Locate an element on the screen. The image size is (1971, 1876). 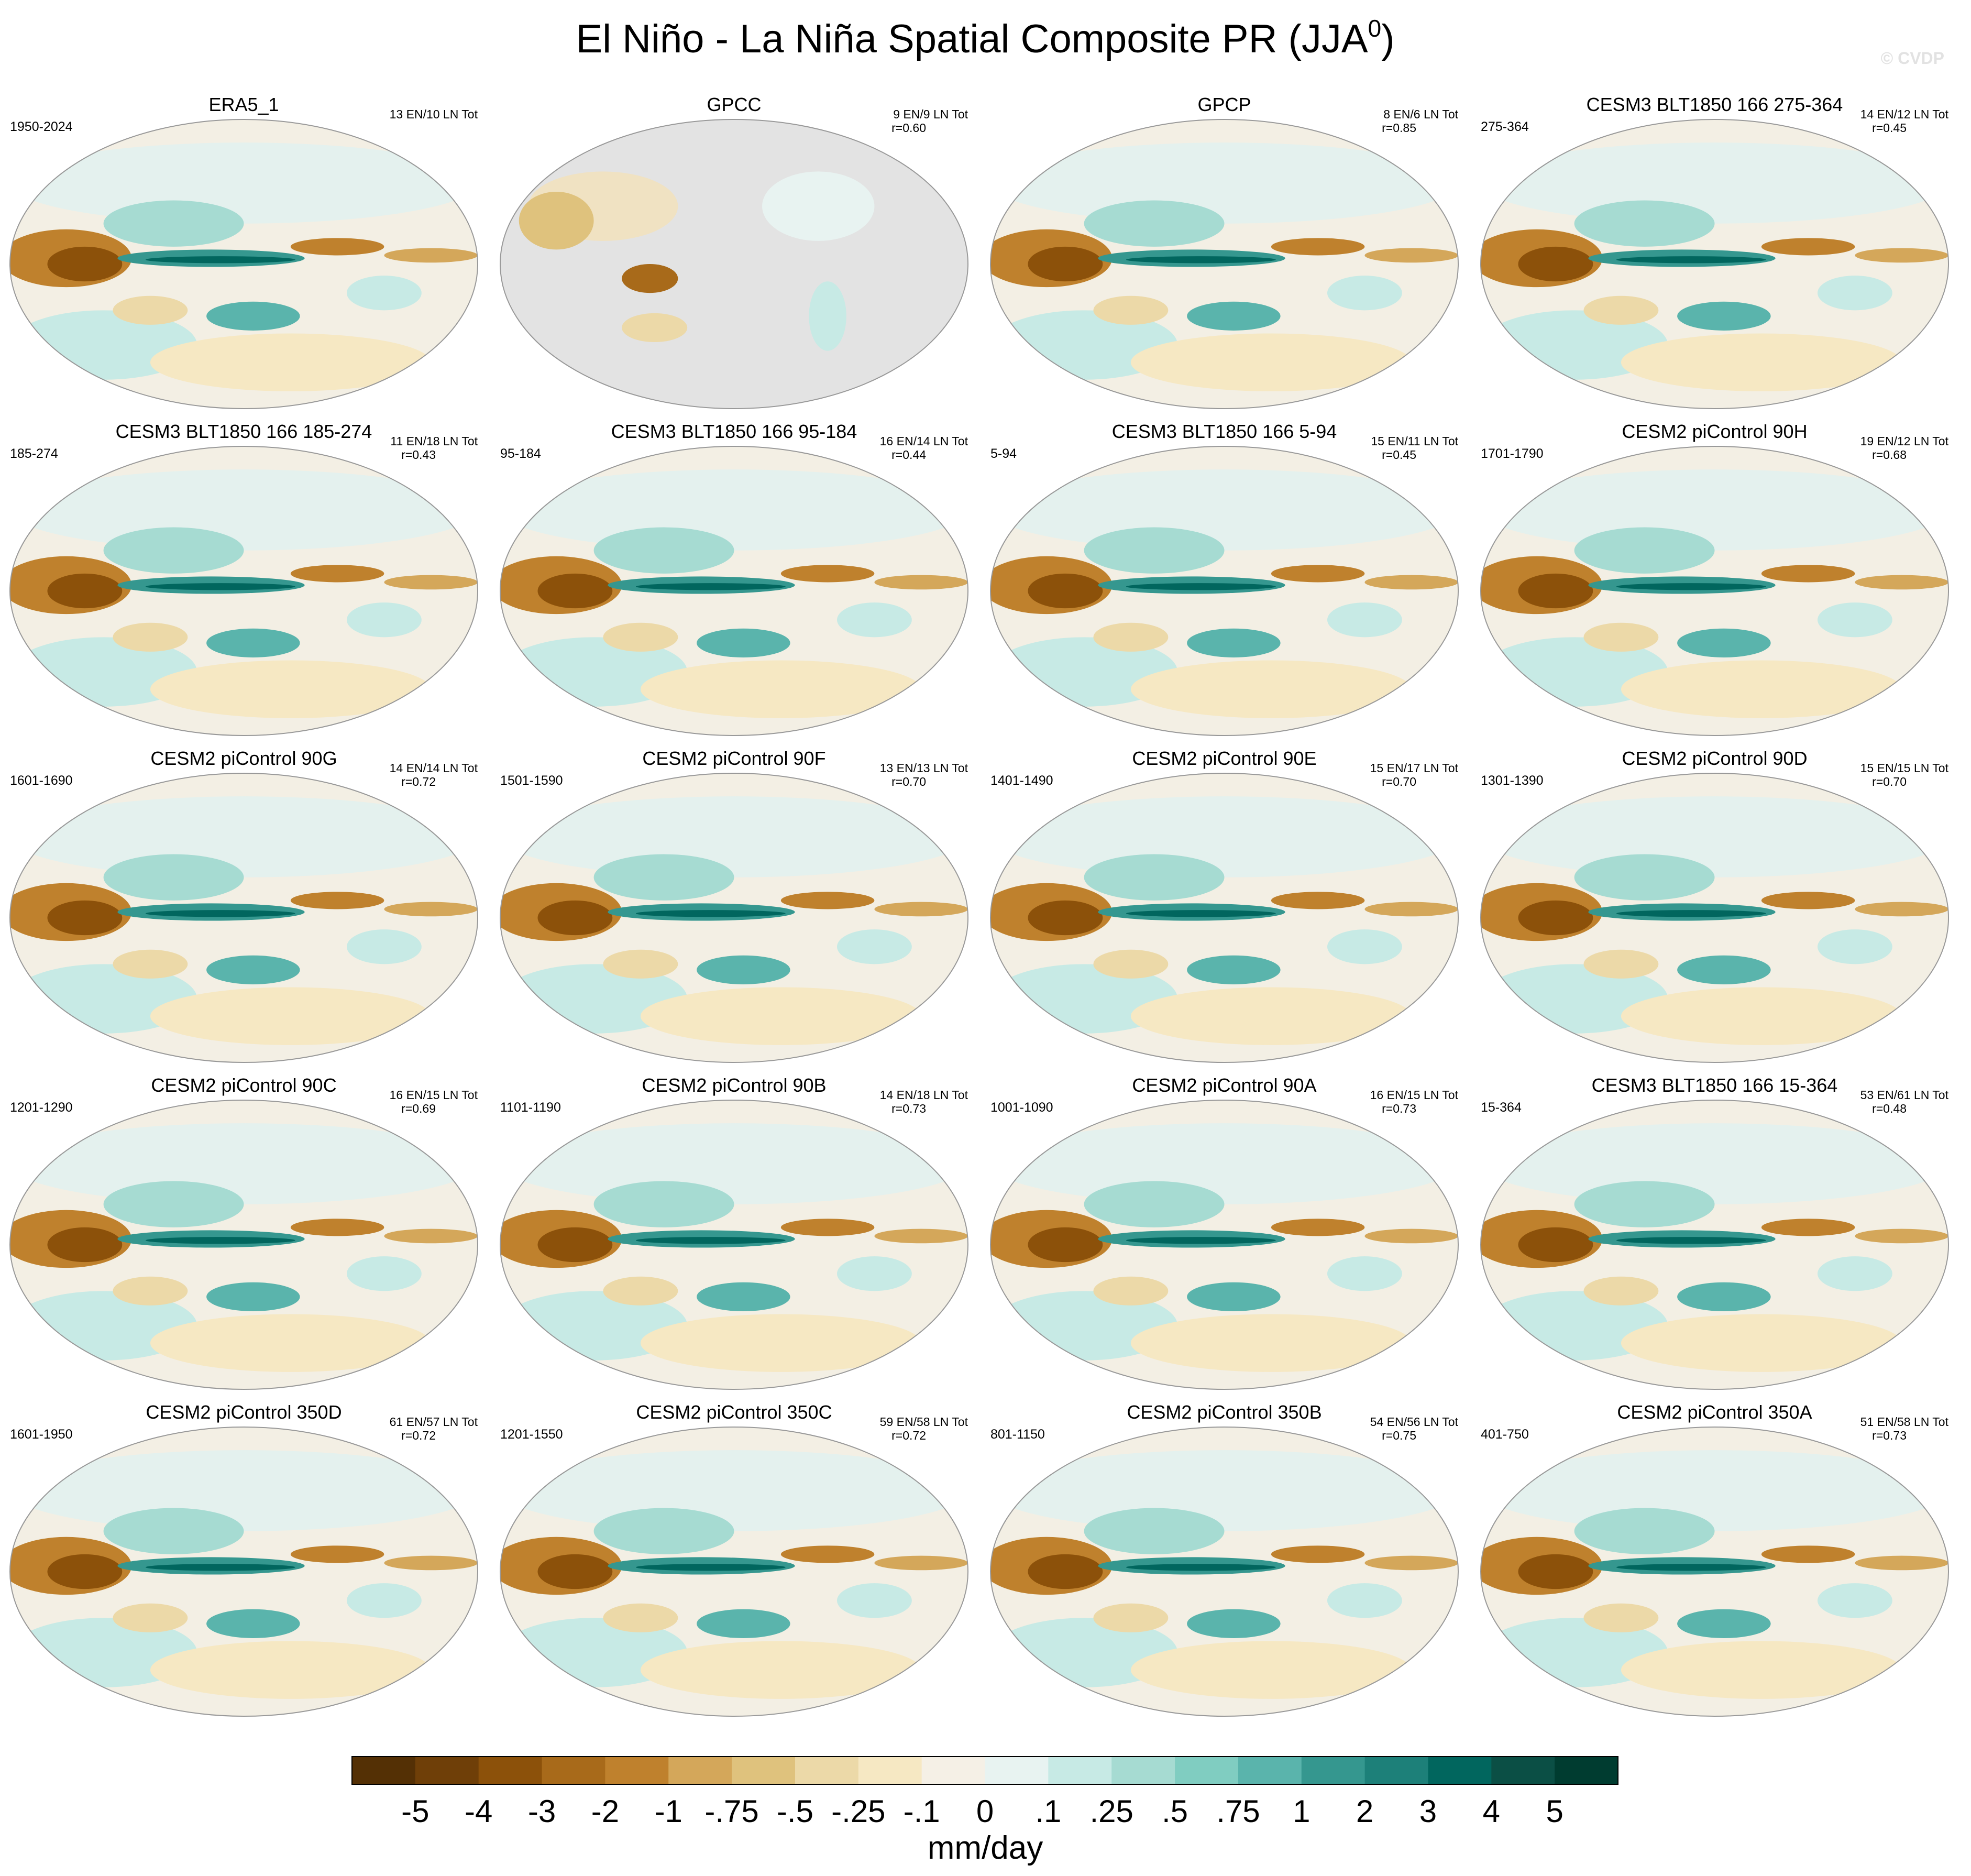
panel-stats: r=0.68 is located at coordinates (1890, 455).